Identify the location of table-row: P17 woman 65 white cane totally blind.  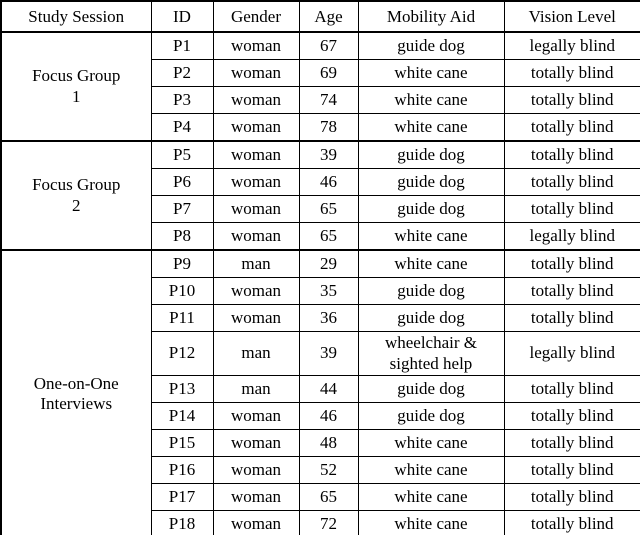
(320, 497).